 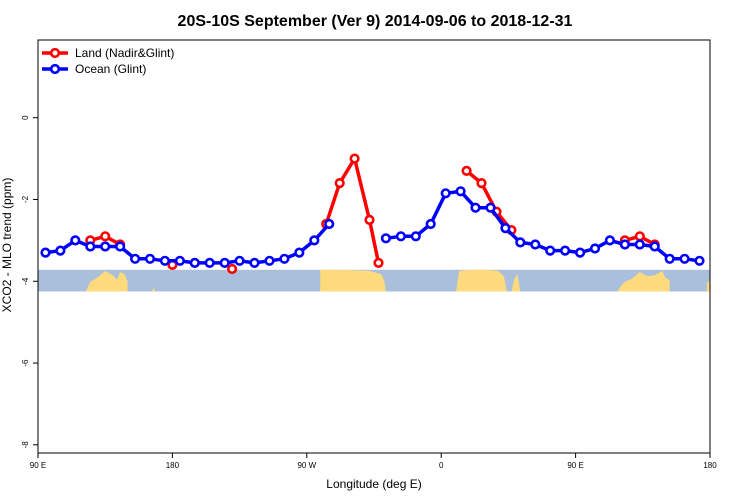 I want to click on x-tick-label-4: 90 E, so click(x=575, y=465).